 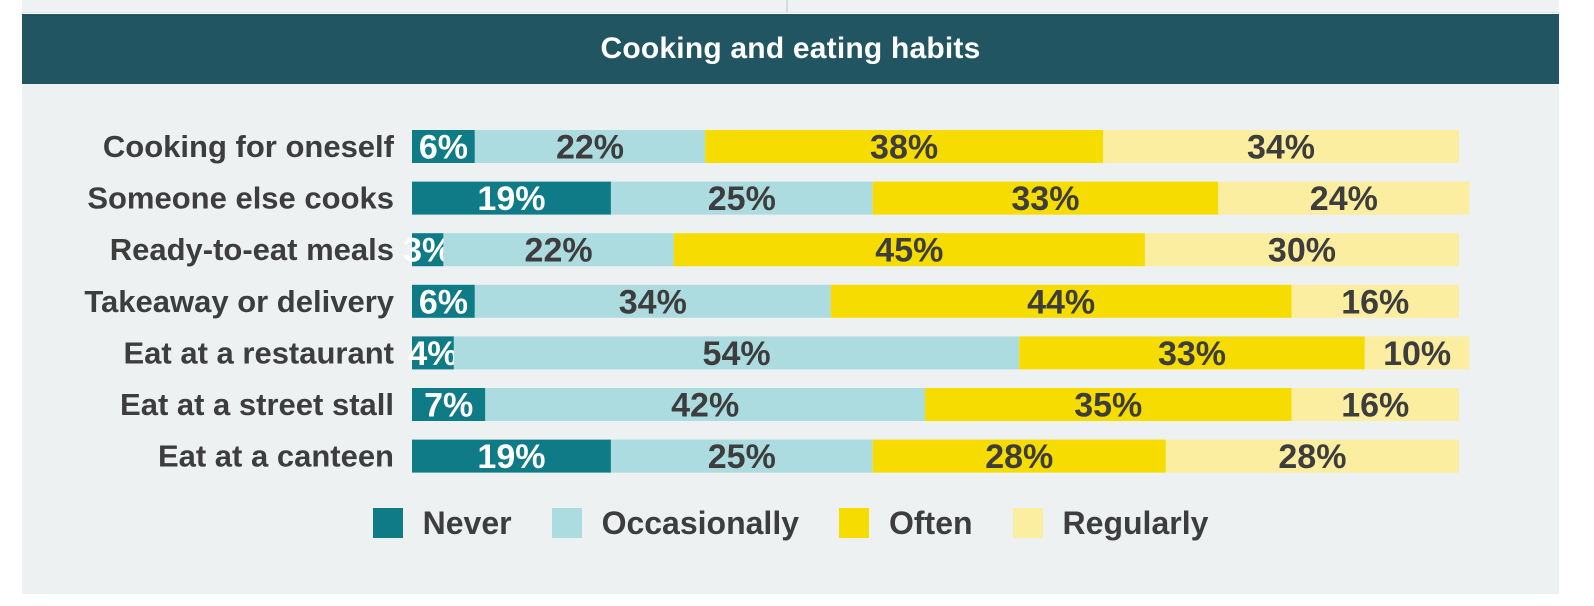 I want to click on category-label-eat-at-a-restaurant: Eat at a restaurant, so click(x=259, y=352).